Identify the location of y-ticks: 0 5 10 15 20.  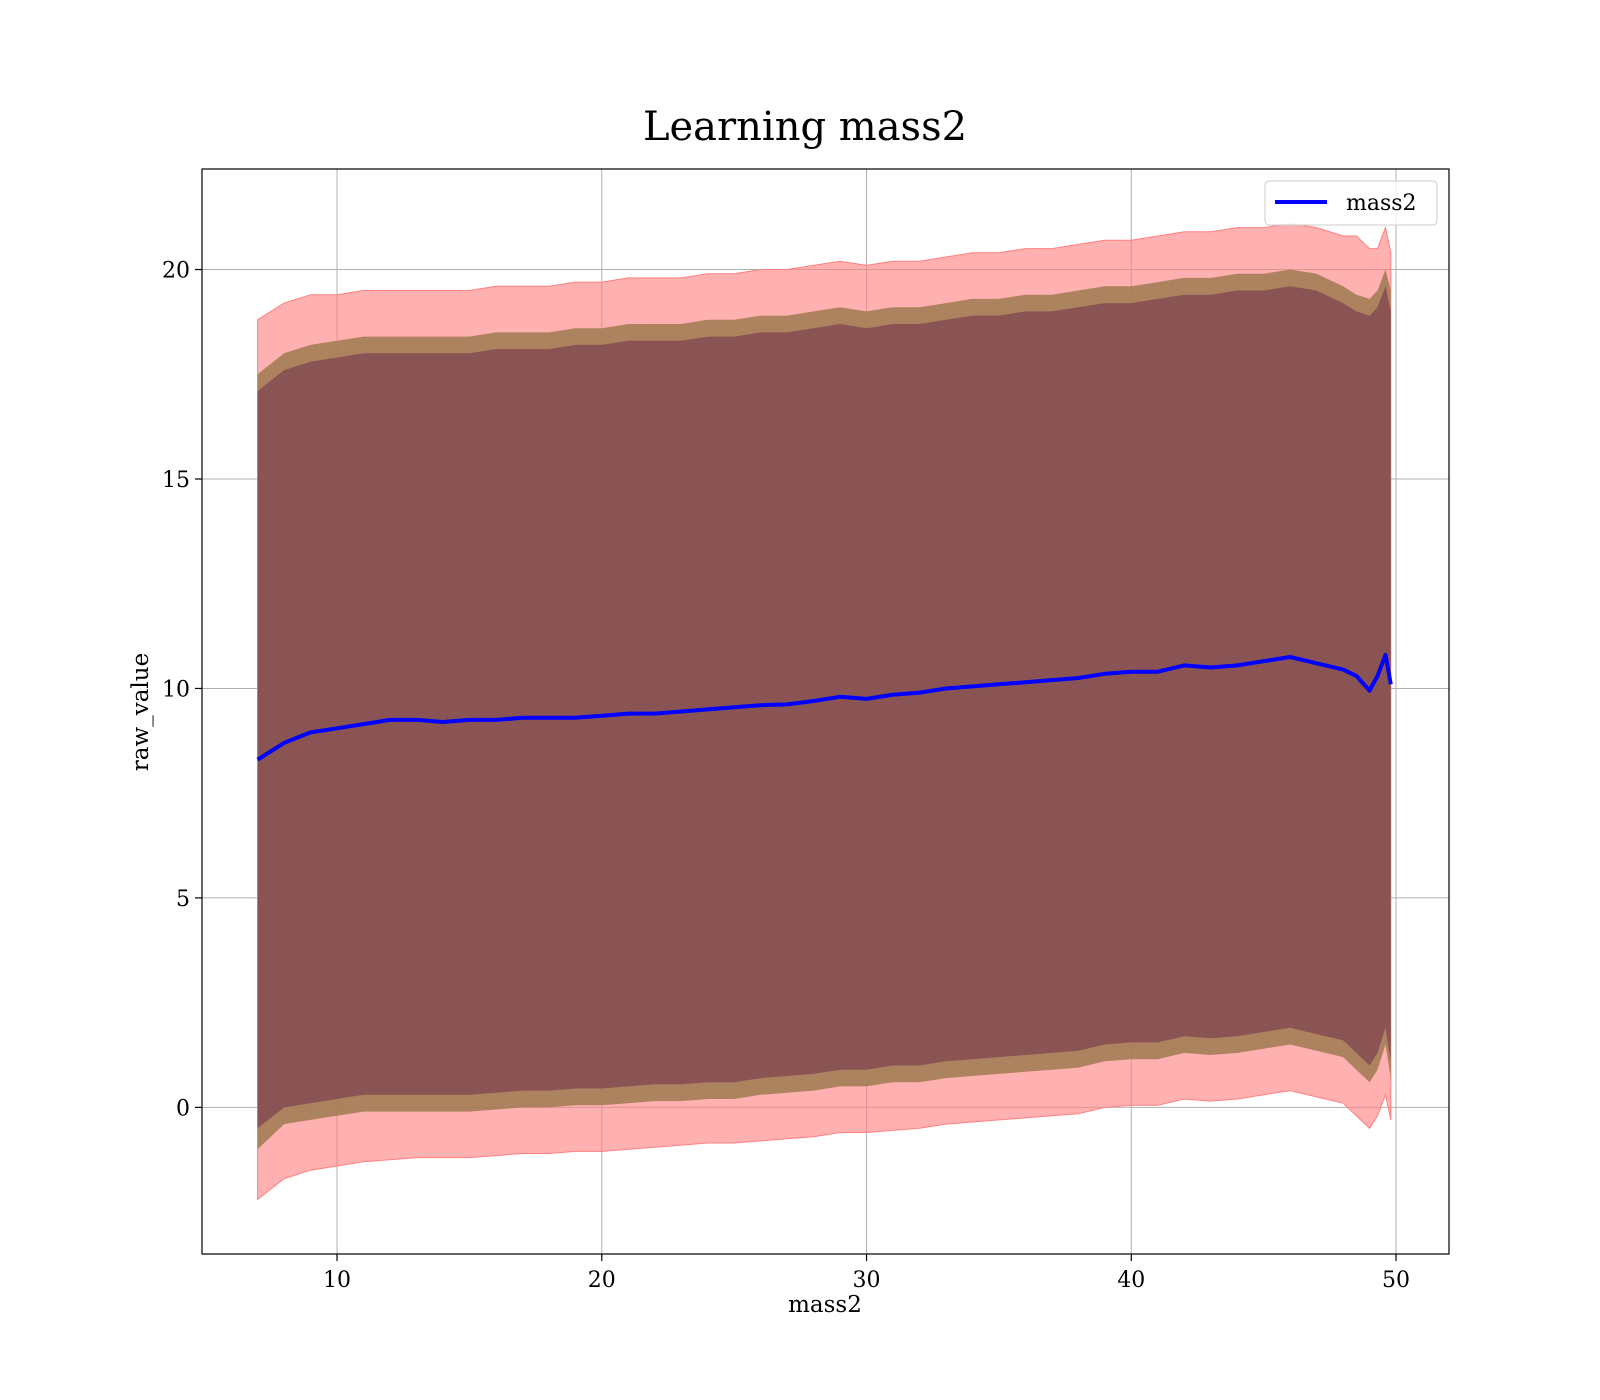
(182, 690).